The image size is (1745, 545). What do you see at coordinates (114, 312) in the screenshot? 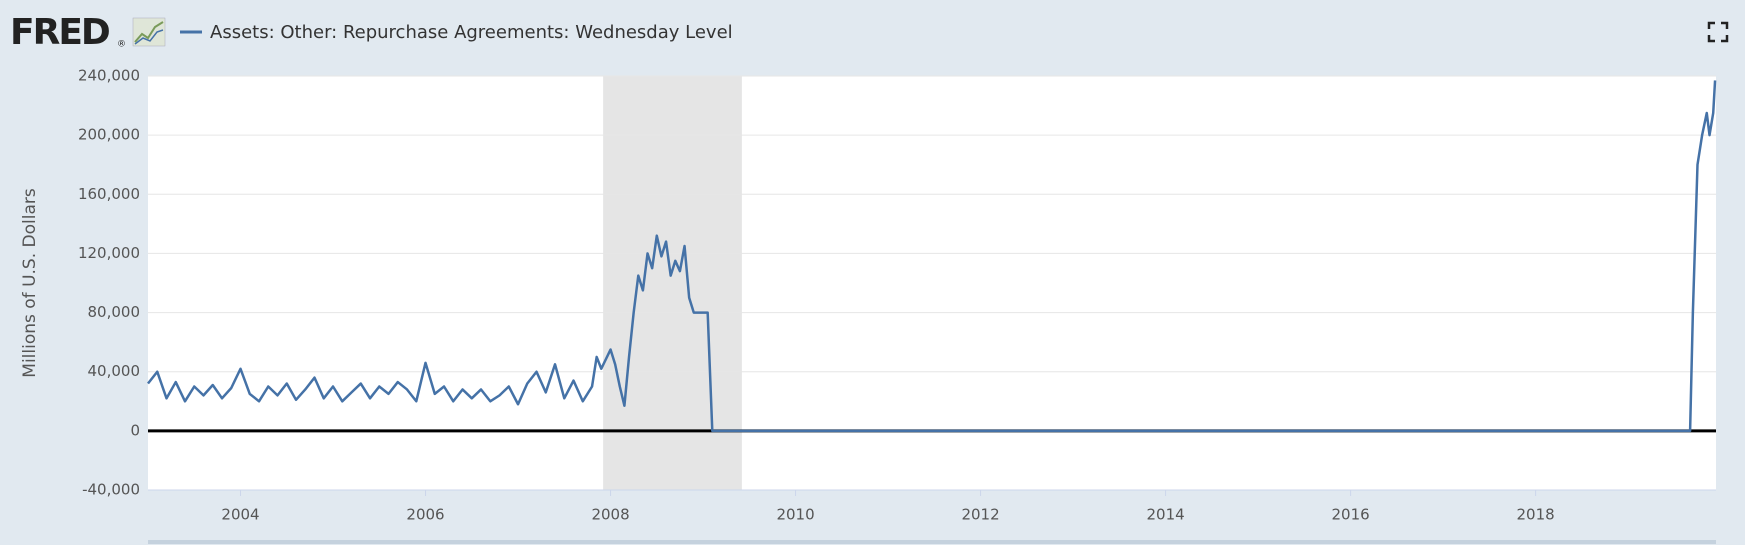
I see `y-tick-label: 80,000` at bounding box center [114, 312].